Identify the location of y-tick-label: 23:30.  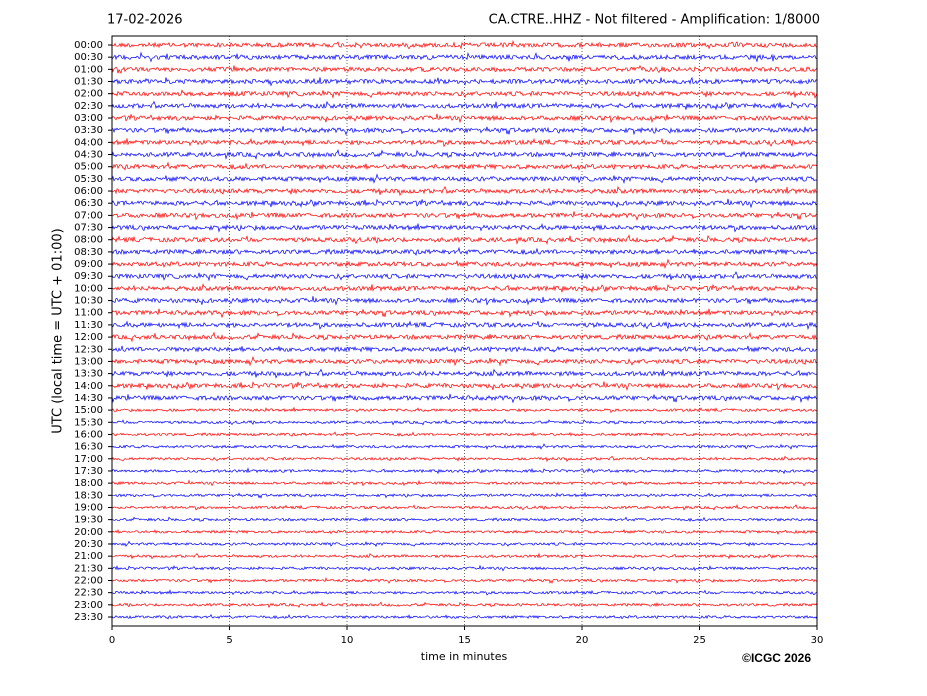
(88, 617).